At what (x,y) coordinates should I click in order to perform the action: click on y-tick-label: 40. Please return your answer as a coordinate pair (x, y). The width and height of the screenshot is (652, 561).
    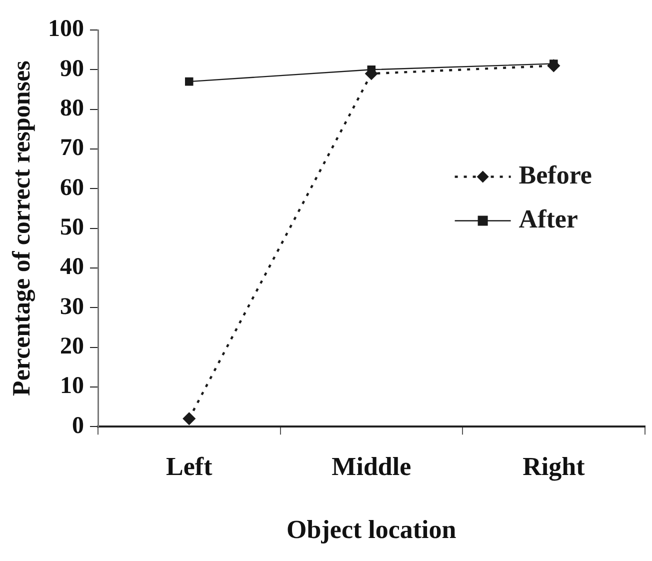
    Looking at the image, I should click on (72, 267).